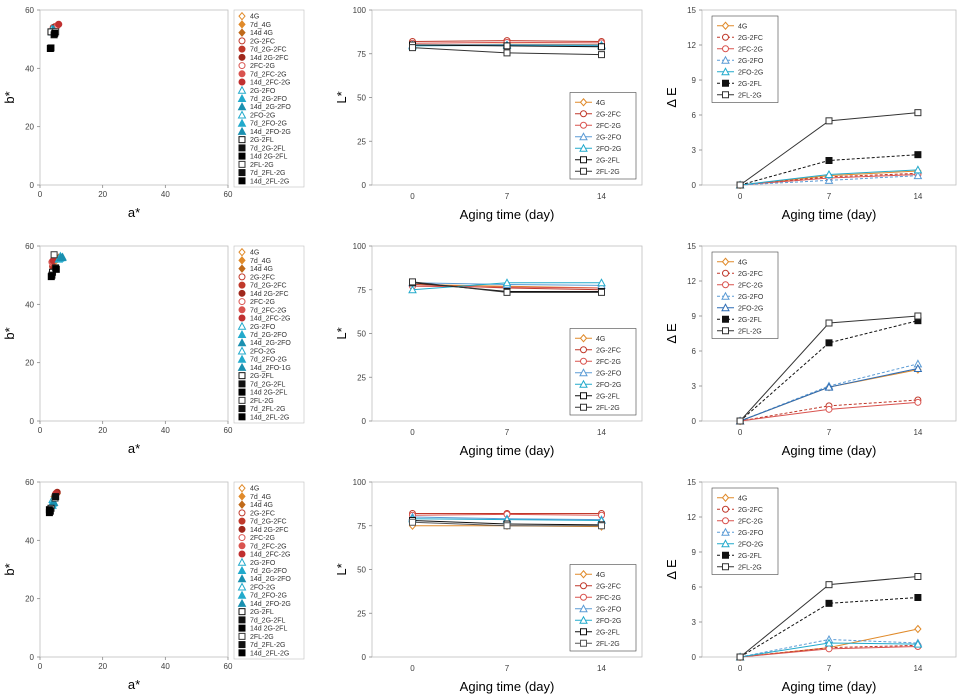 The height and width of the screenshot is (696, 976). Describe the element at coordinates (828, 395) in the screenshot. I see `series-line` at that location.